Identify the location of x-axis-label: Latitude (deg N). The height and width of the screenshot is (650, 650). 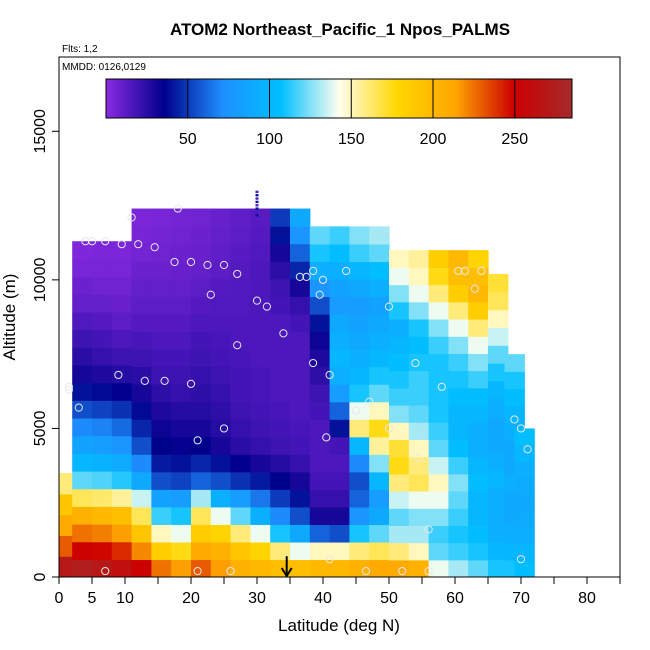
(339, 625).